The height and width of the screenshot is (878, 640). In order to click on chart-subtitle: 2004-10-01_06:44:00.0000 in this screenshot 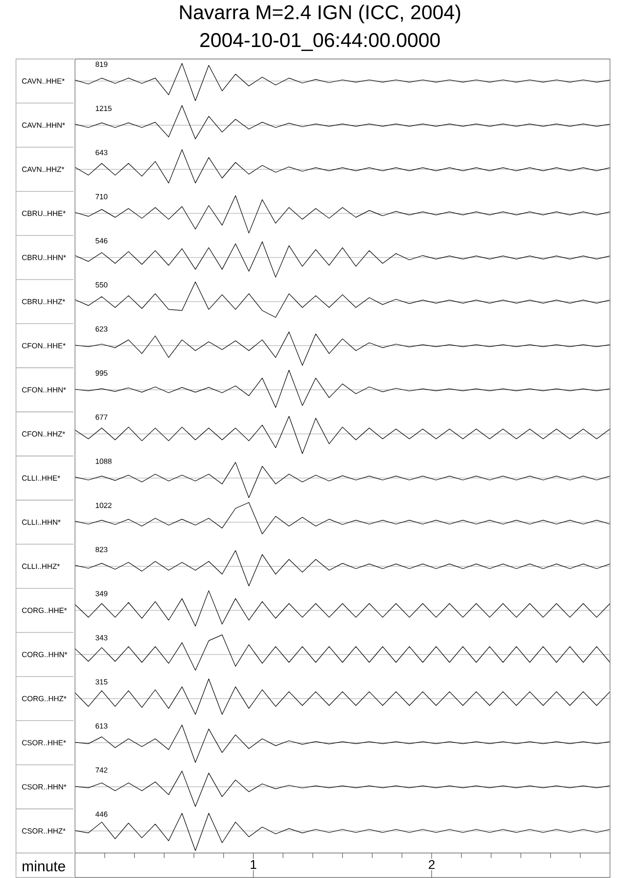, I will do `click(320, 42)`.